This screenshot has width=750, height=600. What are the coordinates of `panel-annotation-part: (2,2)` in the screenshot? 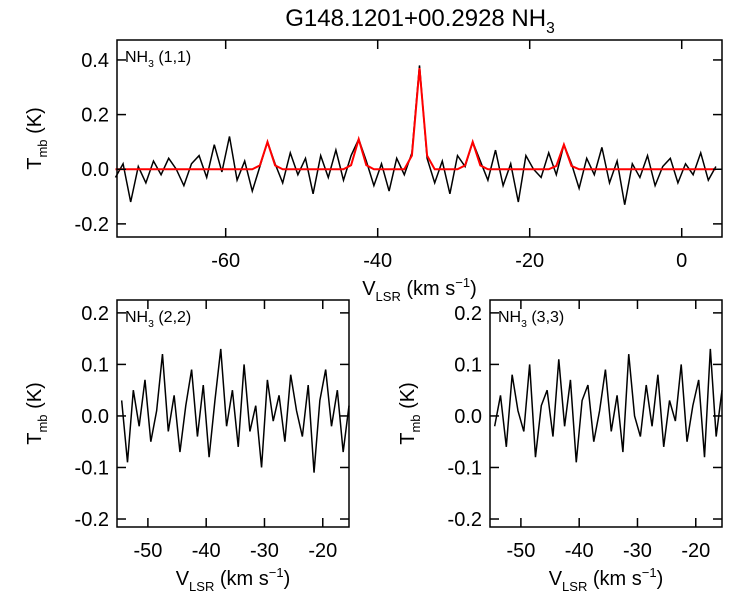 It's located at (172, 317).